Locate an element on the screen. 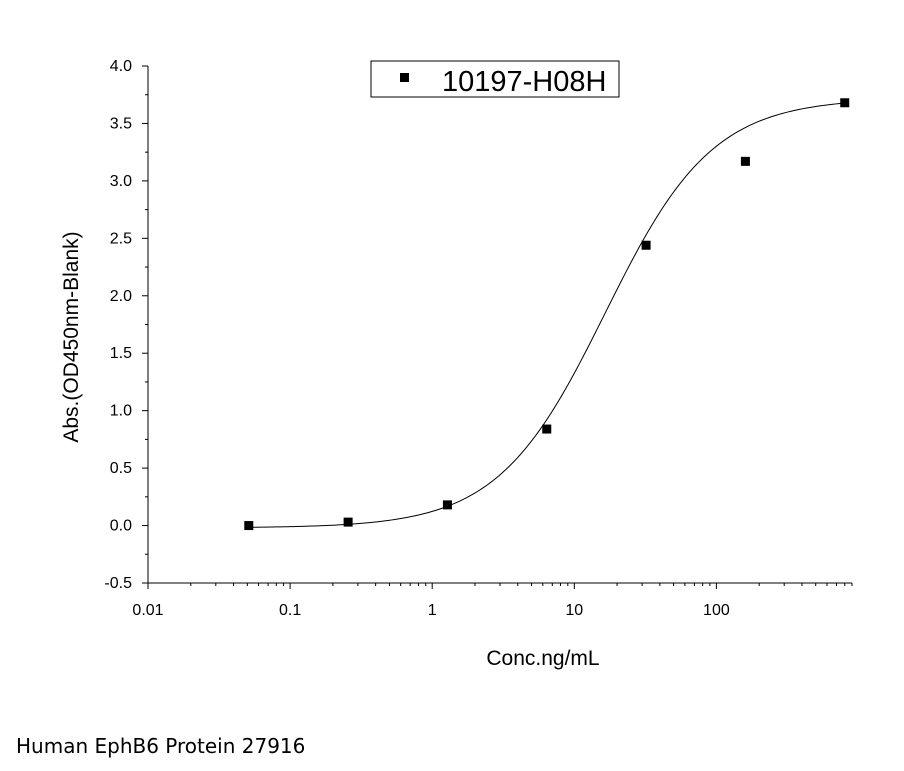 The height and width of the screenshot is (771, 904). y-ticks: -0.5 0.0 0.5 1.0 1.5 2.0 2.5 3.0 3.5 4.0 is located at coordinates (126, 325).